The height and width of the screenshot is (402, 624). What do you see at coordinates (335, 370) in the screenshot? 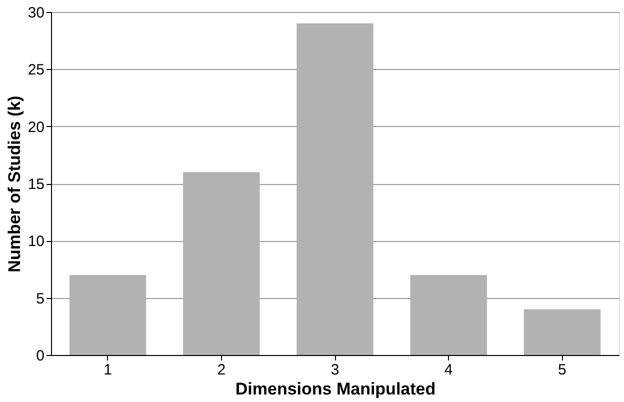
I see `x-tick-label: 3` at bounding box center [335, 370].